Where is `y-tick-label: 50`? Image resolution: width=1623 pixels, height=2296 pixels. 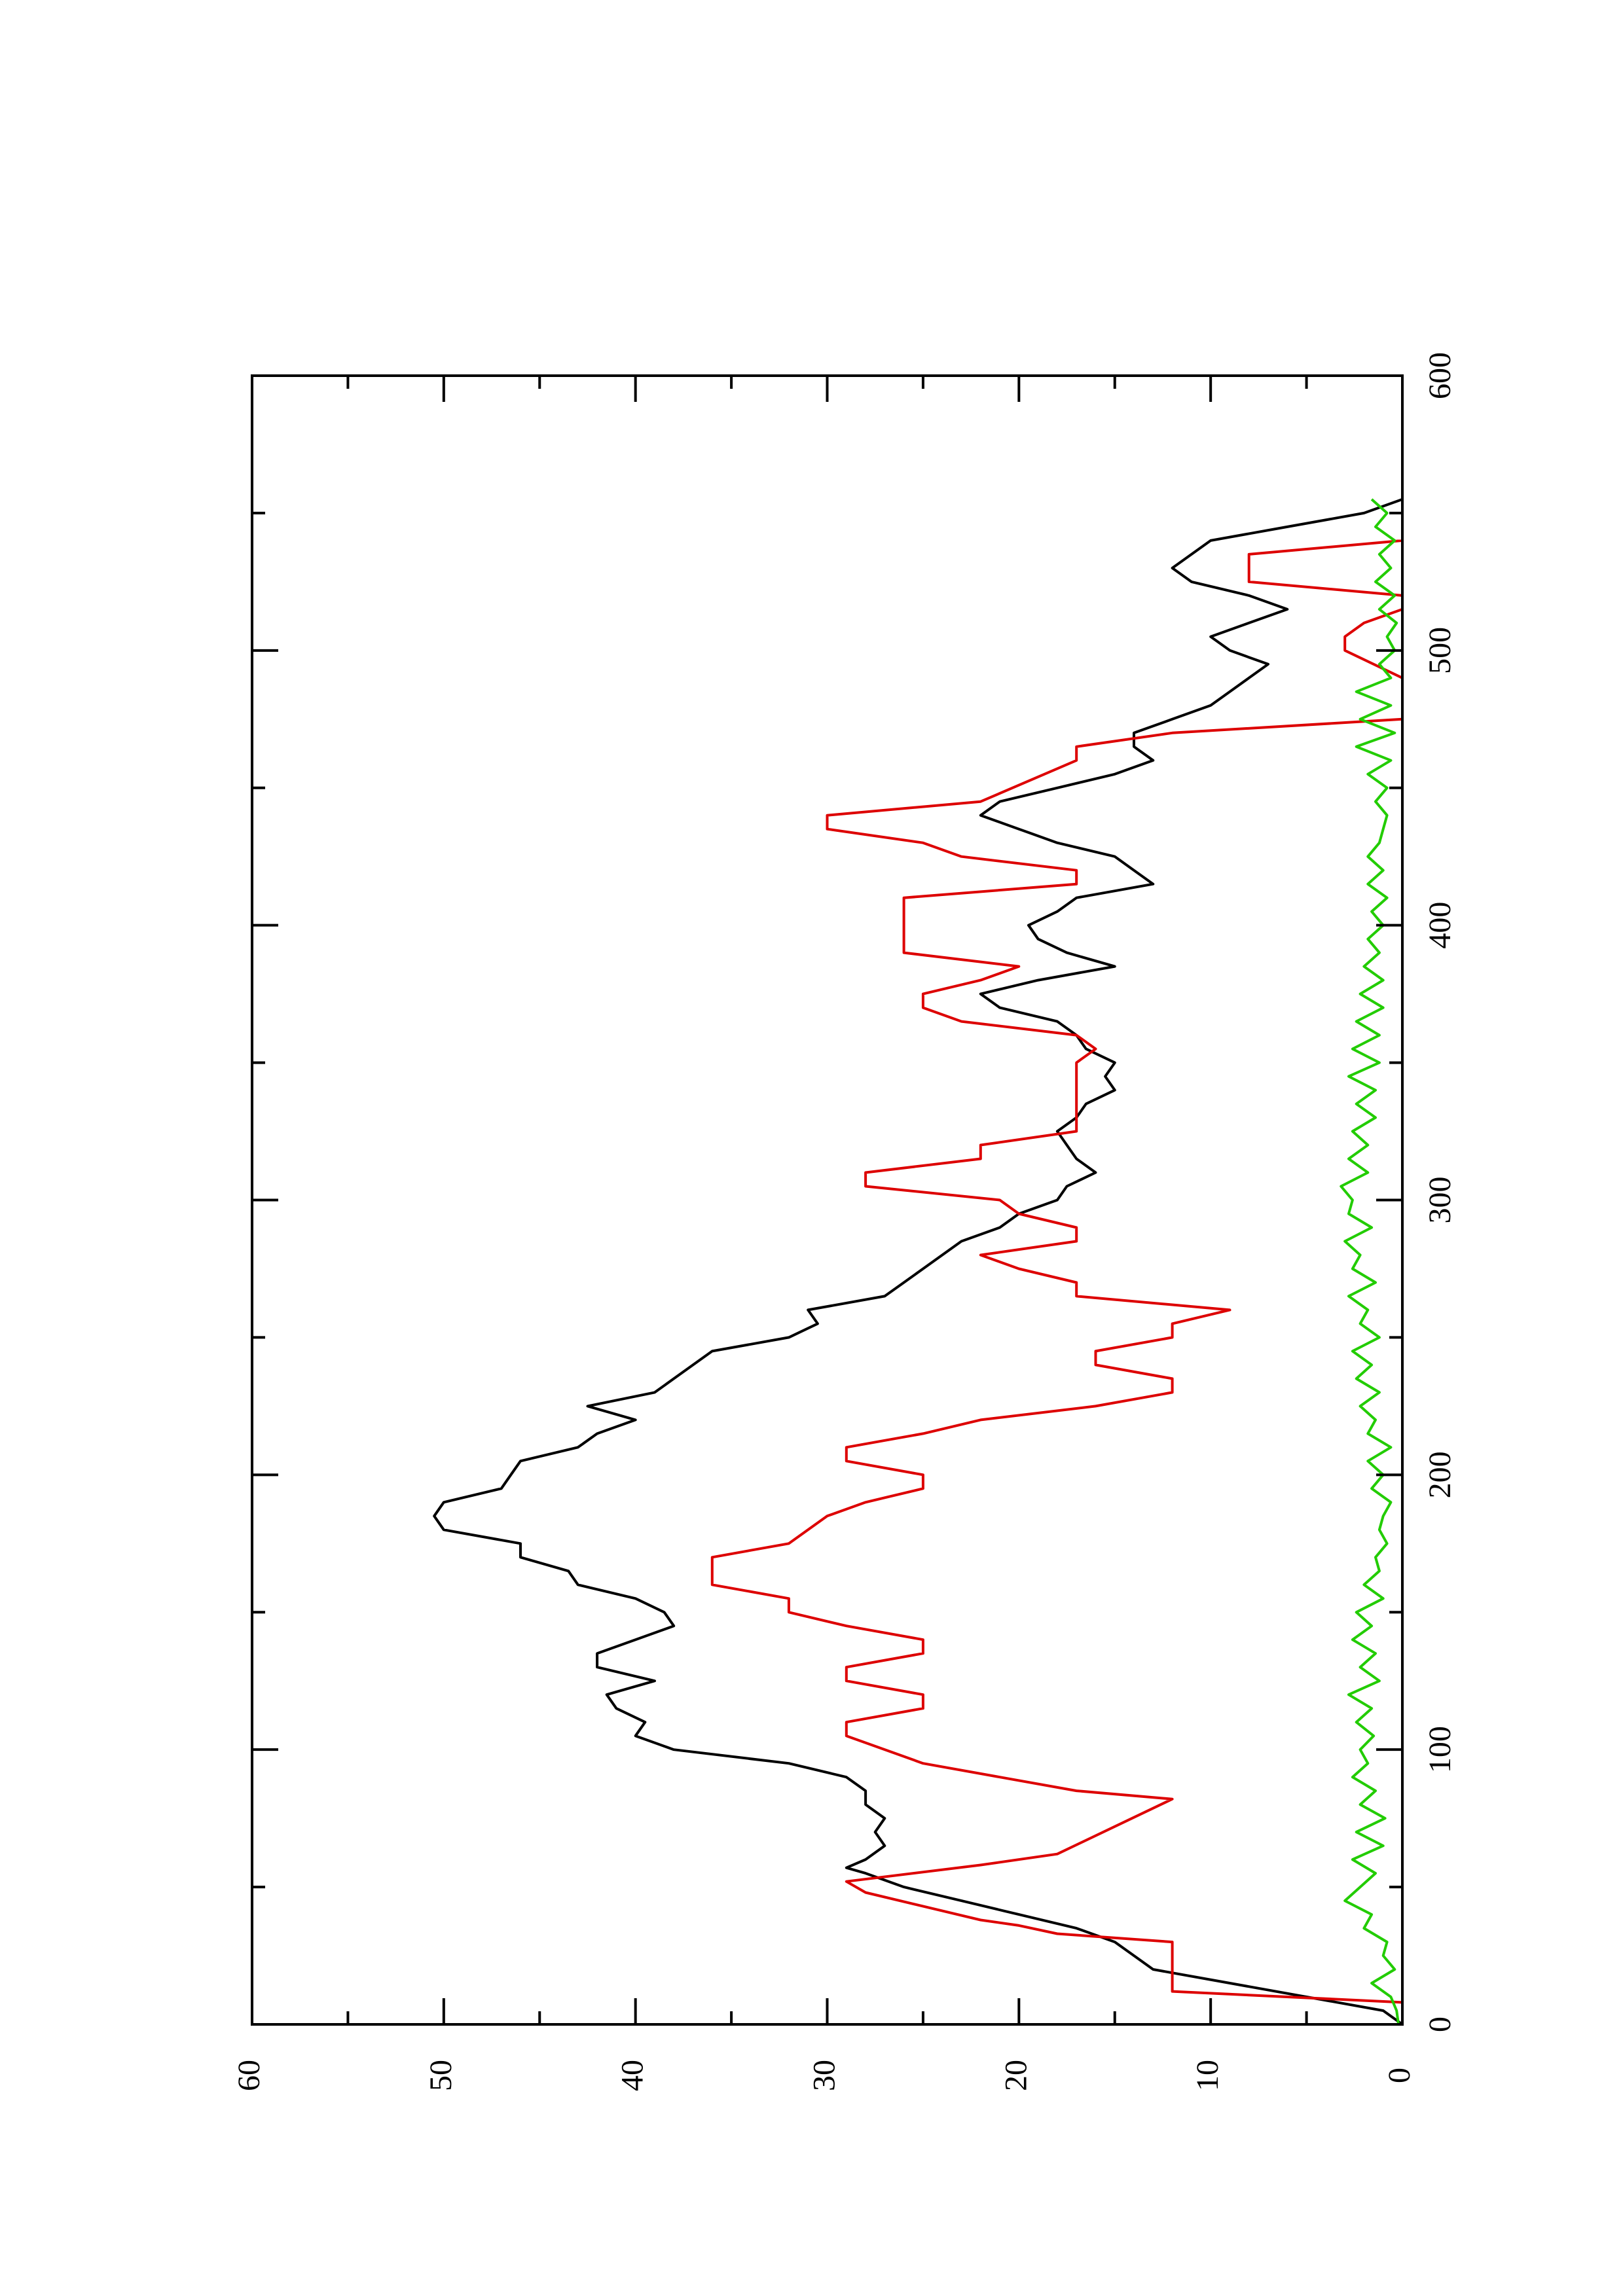 y-tick-label: 50 is located at coordinates (441, 2075).